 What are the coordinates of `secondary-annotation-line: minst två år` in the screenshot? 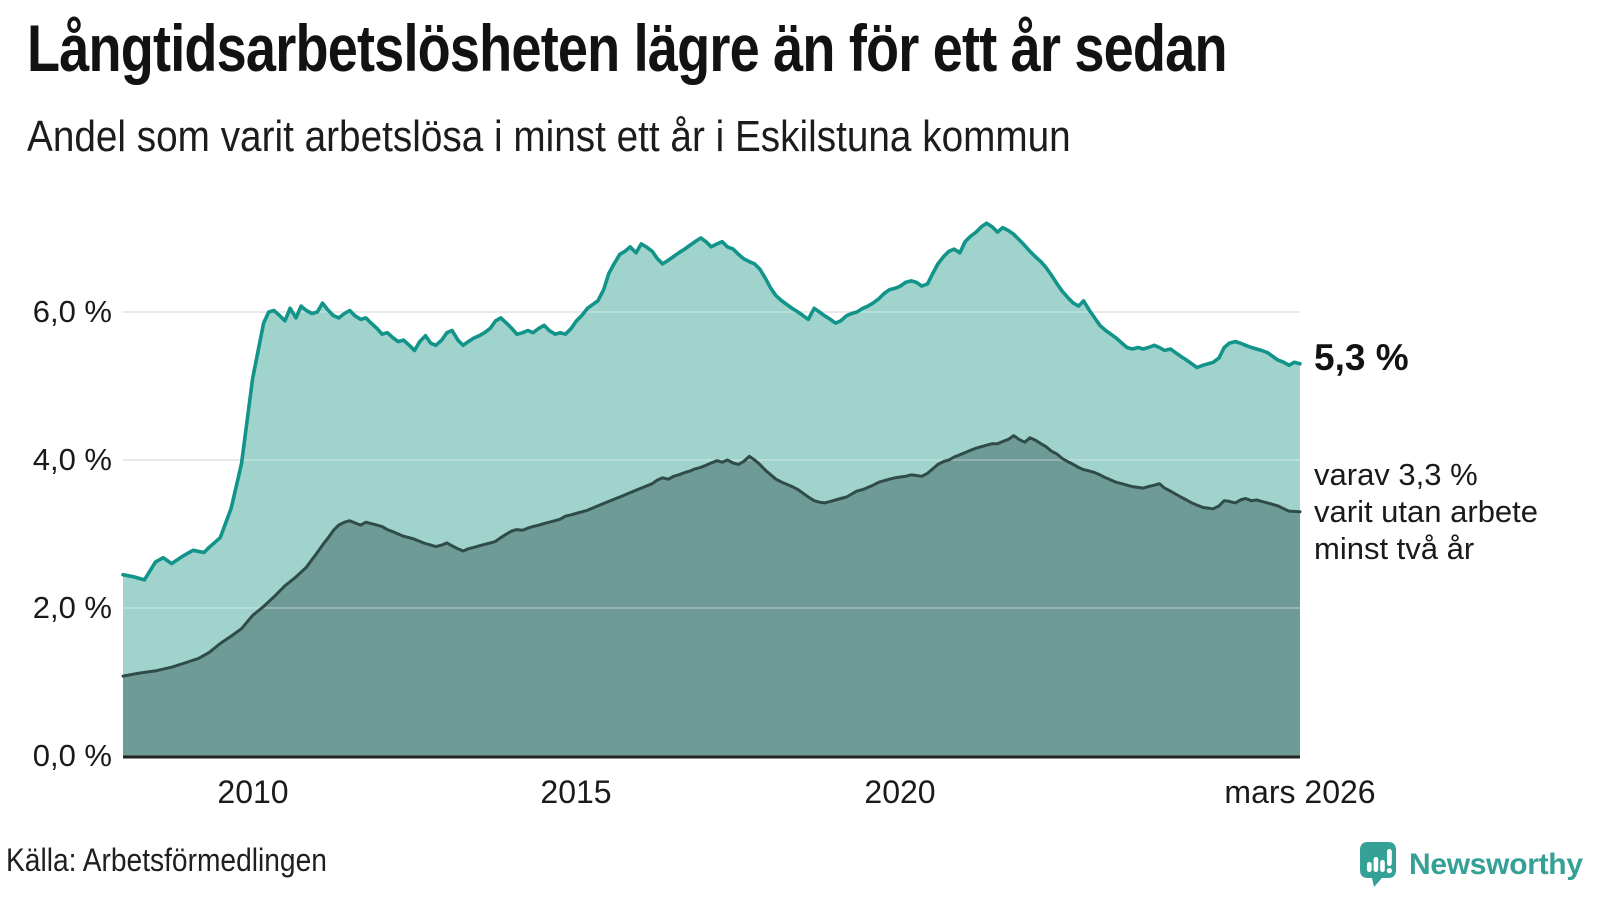 It's located at (1394, 548).